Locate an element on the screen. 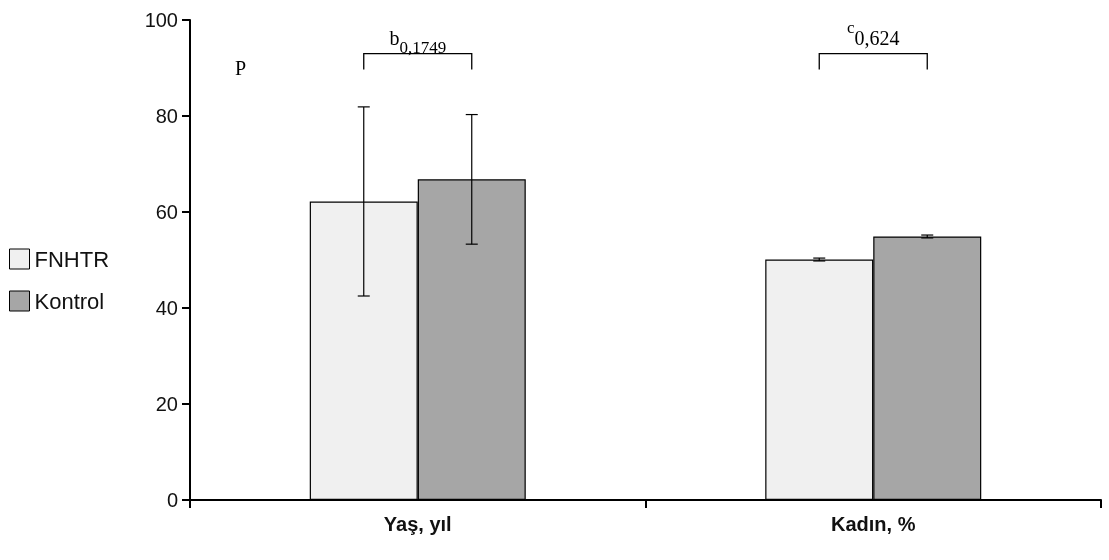 This screenshot has height=560, width=1109. legend-label: Kontrol is located at coordinates (69, 301).